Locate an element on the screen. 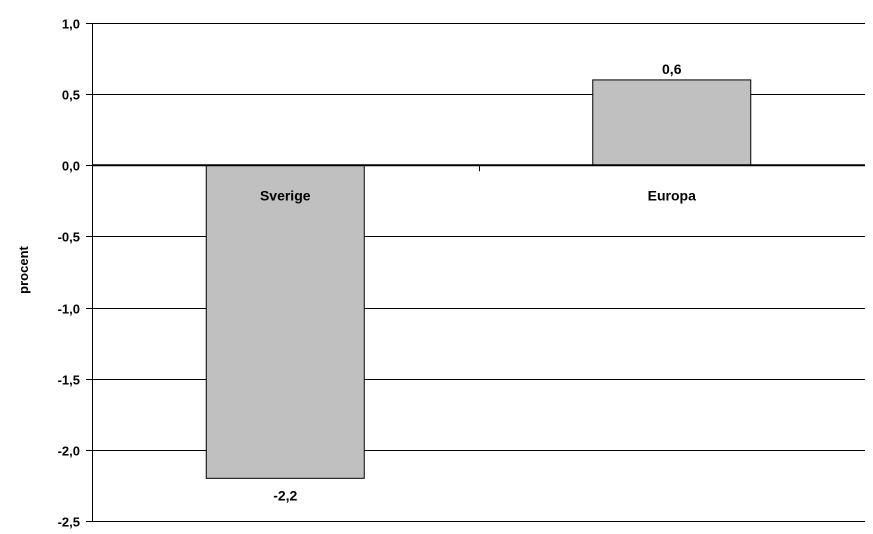 This screenshot has height=534, width=873. category-label: Europa is located at coordinates (672, 195).